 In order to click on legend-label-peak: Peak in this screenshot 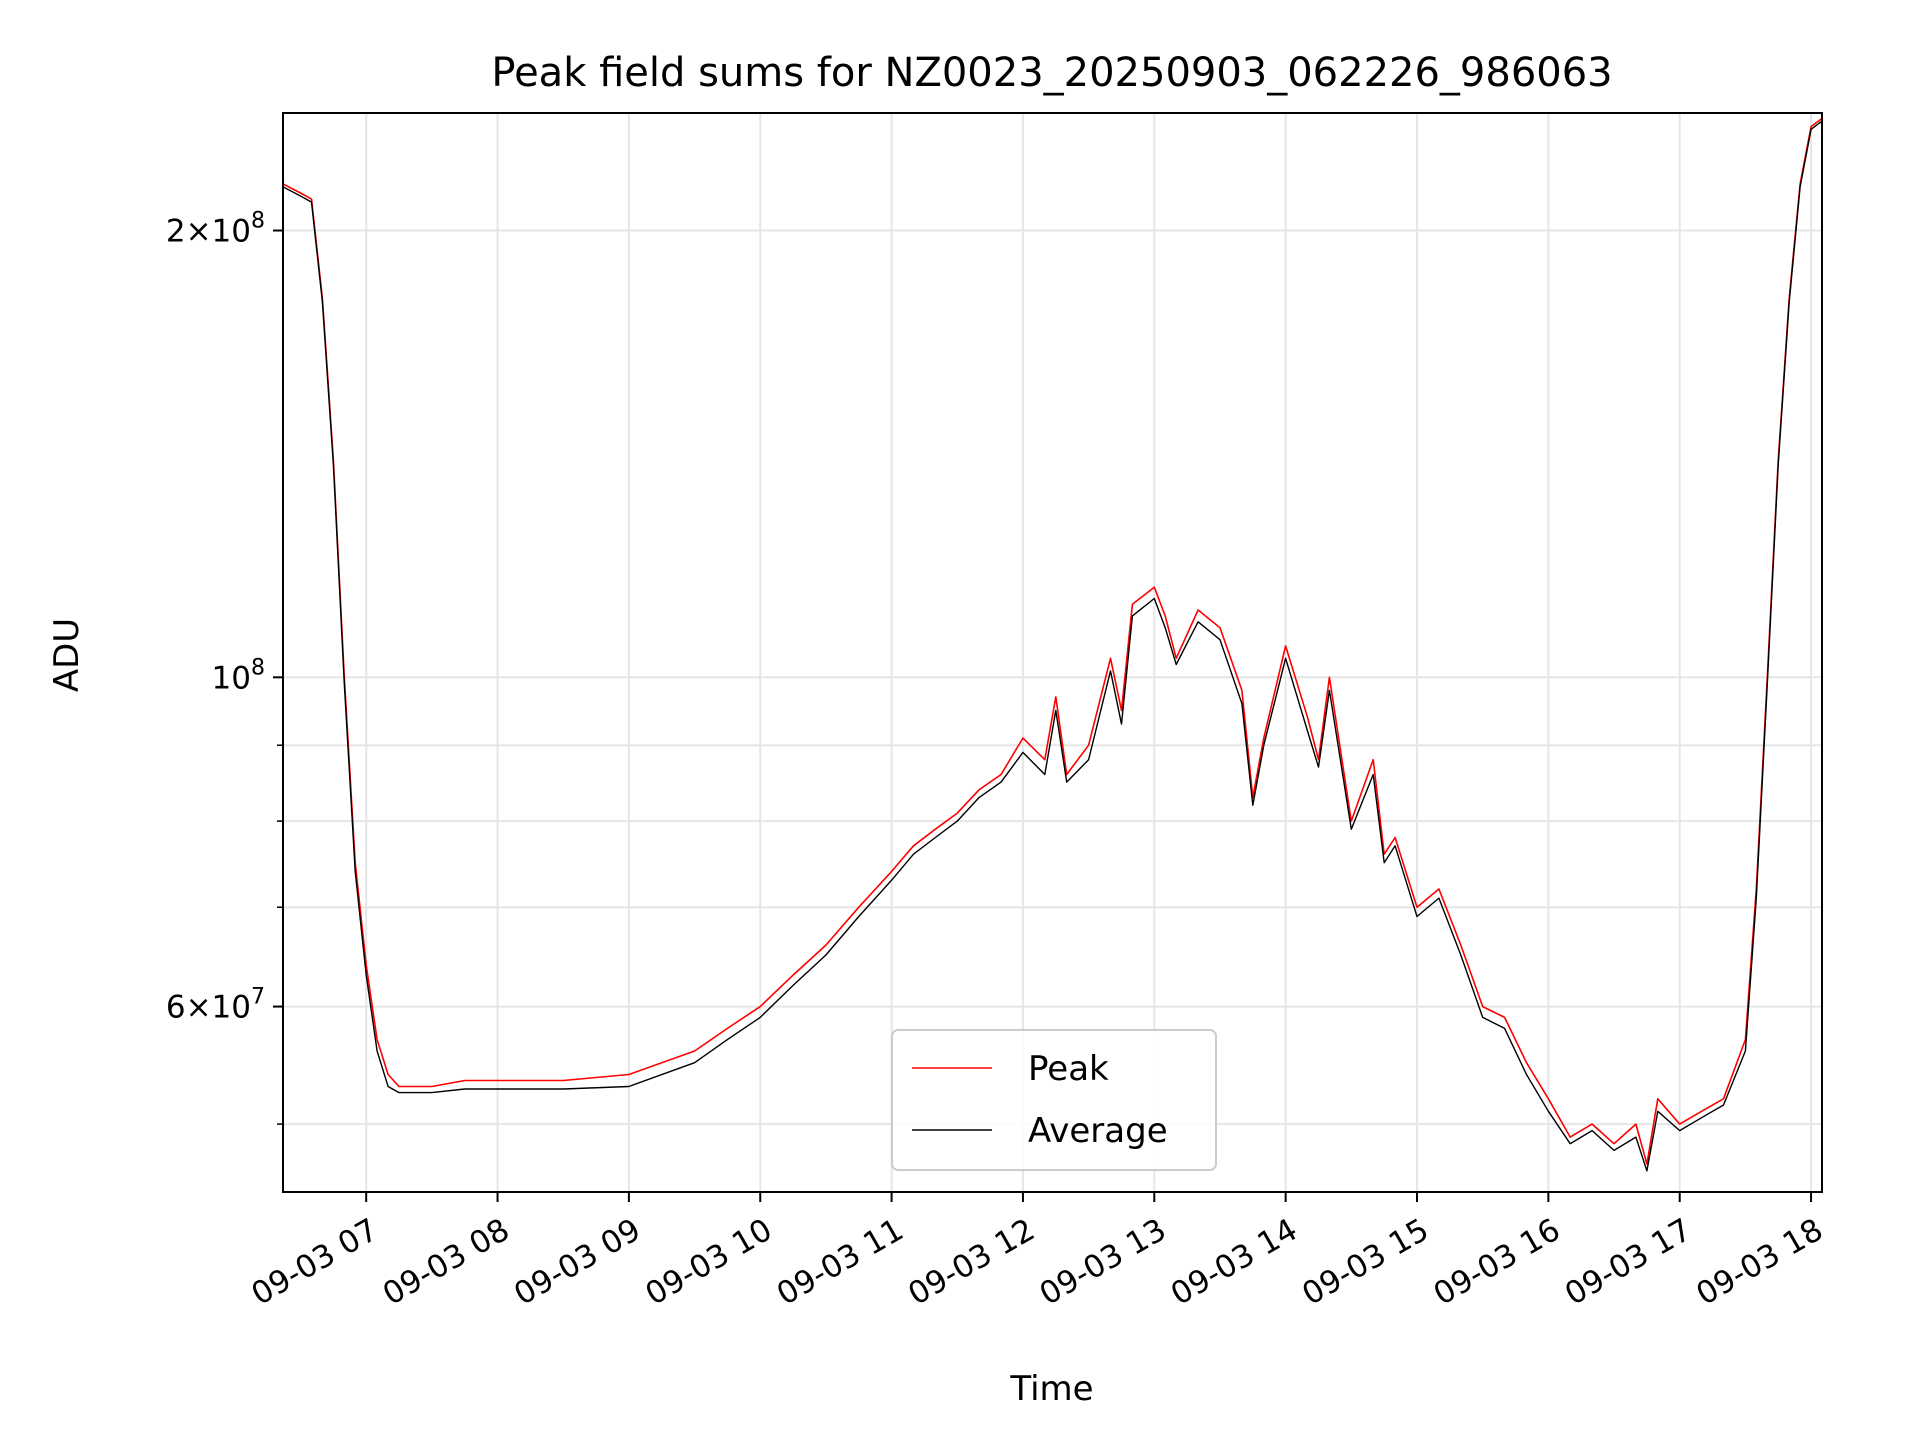, I will do `click(1068, 1069)`.